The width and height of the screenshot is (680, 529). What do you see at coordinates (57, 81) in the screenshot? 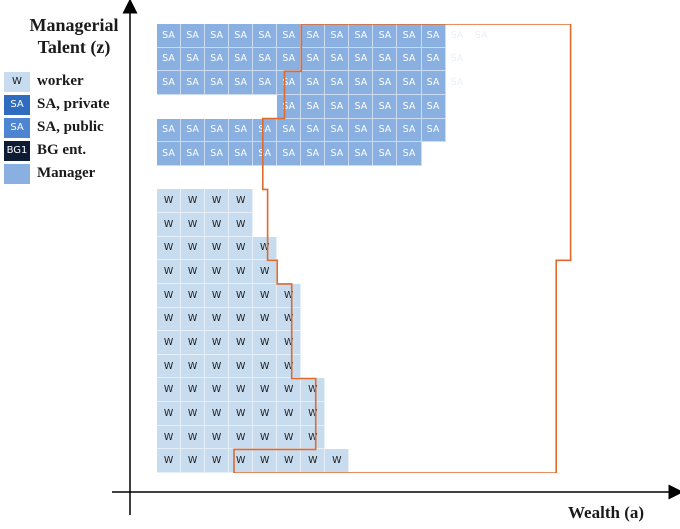
I see `legend-item-worker: W worker` at bounding box center [57, 81].